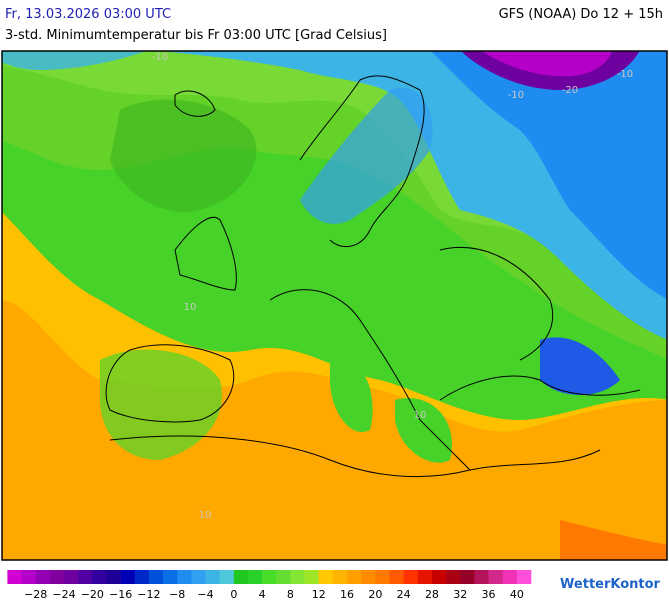 The width and height of the screenshot is (669, 604). What do you see at coordinates (269, 585) in the screenshot?
I see `color-legend: −28 −24 −20 −16 −12 −8 −4 0 4 8 12 16 20 24 28 32 36 40` at bounding box center [269, 585].